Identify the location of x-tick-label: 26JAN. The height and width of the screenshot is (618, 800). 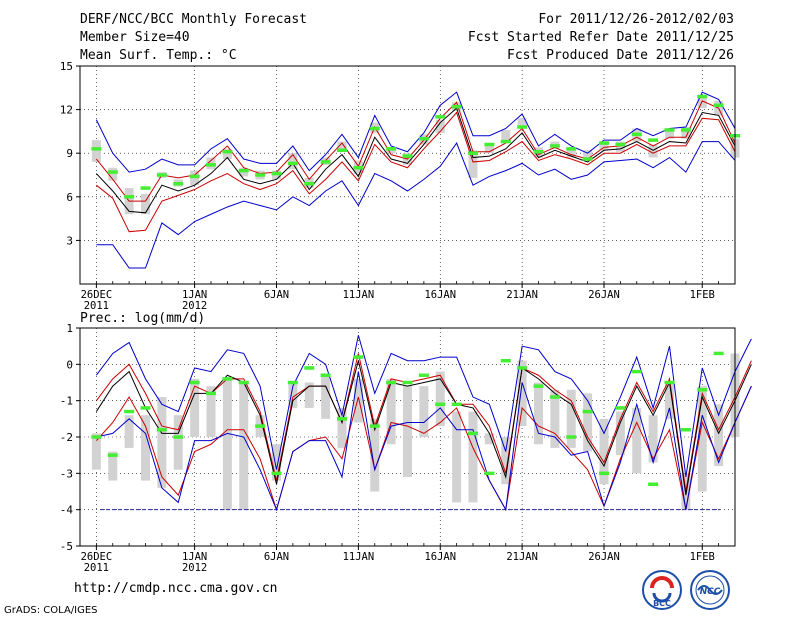
(604, 557).